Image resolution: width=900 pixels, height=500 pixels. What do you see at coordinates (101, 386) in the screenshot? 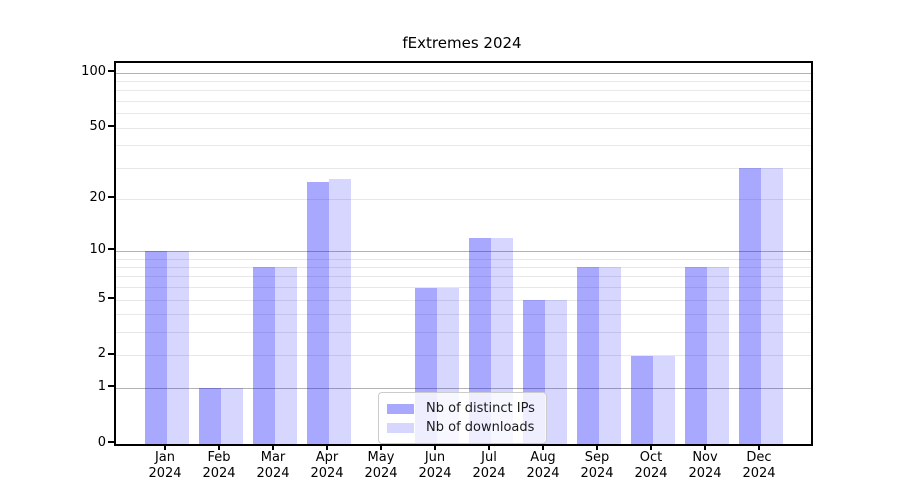
I see `y-tick-label-1: 1` at bounding box center [101, 386].